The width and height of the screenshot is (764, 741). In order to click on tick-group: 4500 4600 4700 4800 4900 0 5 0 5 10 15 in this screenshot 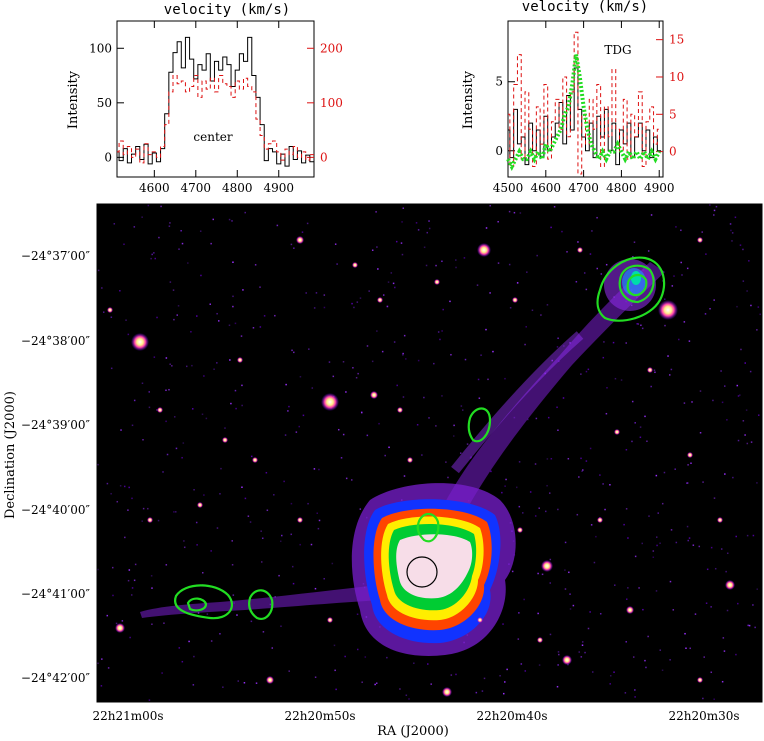, I will do `click(588, 108)`.